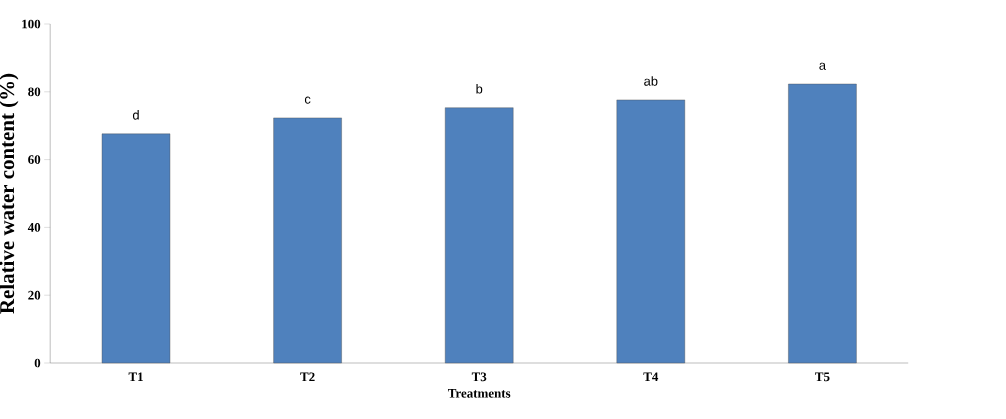 The image size is (1006, 419). I want to click on y-tick-label: 0, so click(37, 363).